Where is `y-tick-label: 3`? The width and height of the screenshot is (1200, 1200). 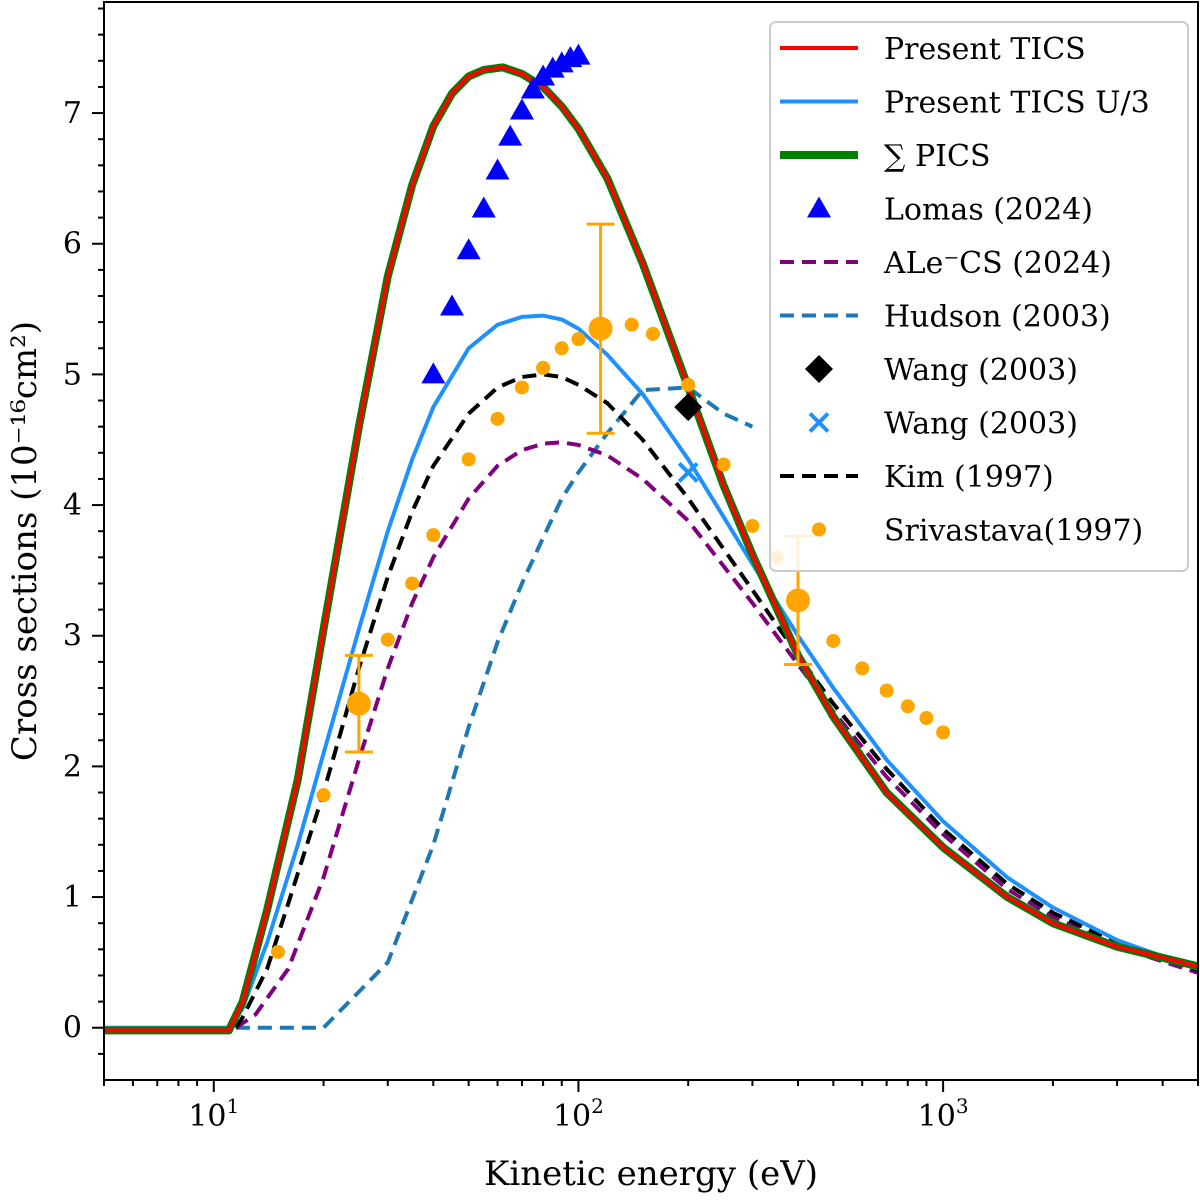 y-tick-label: 3 is located at coordinates (72, 636).